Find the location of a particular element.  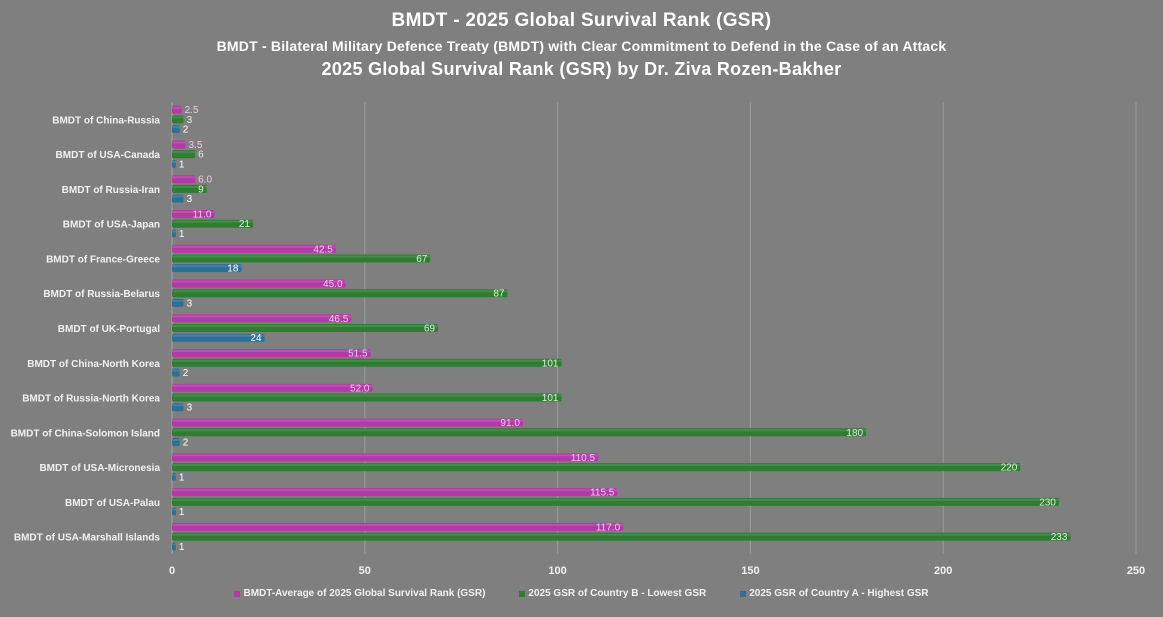

category-label: BMDT of France-Greece is located at coordinates (103, 259).